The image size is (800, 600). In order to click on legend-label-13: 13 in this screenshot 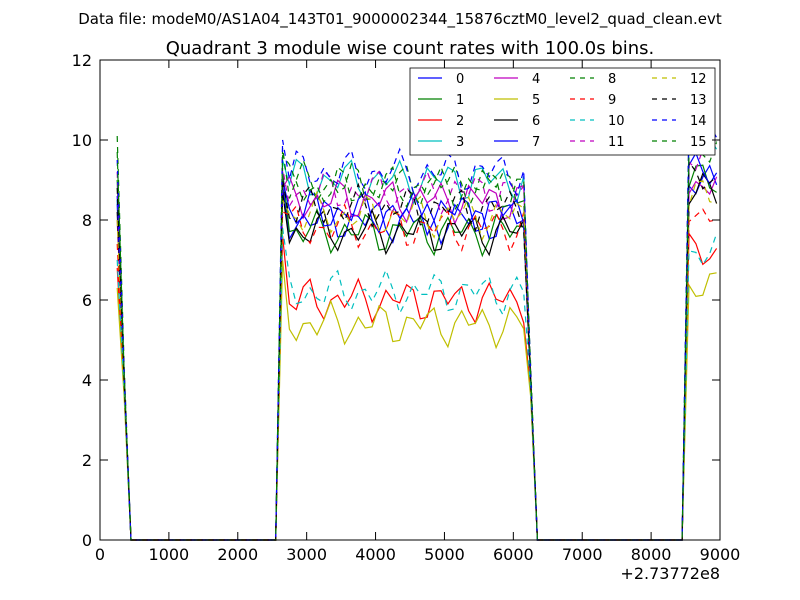, I will do `click(698, 100)`.